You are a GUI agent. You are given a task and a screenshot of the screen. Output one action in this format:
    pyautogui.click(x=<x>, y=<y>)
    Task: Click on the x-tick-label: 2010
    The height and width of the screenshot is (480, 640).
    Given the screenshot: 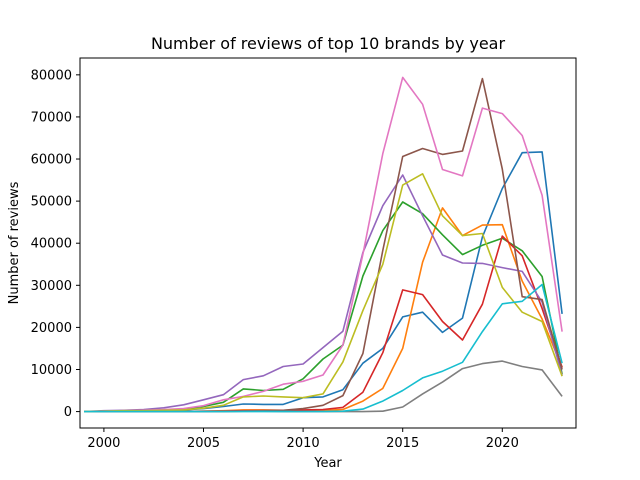 What is the action you would take?
    pyautogui.click(x=303, y=443)
    